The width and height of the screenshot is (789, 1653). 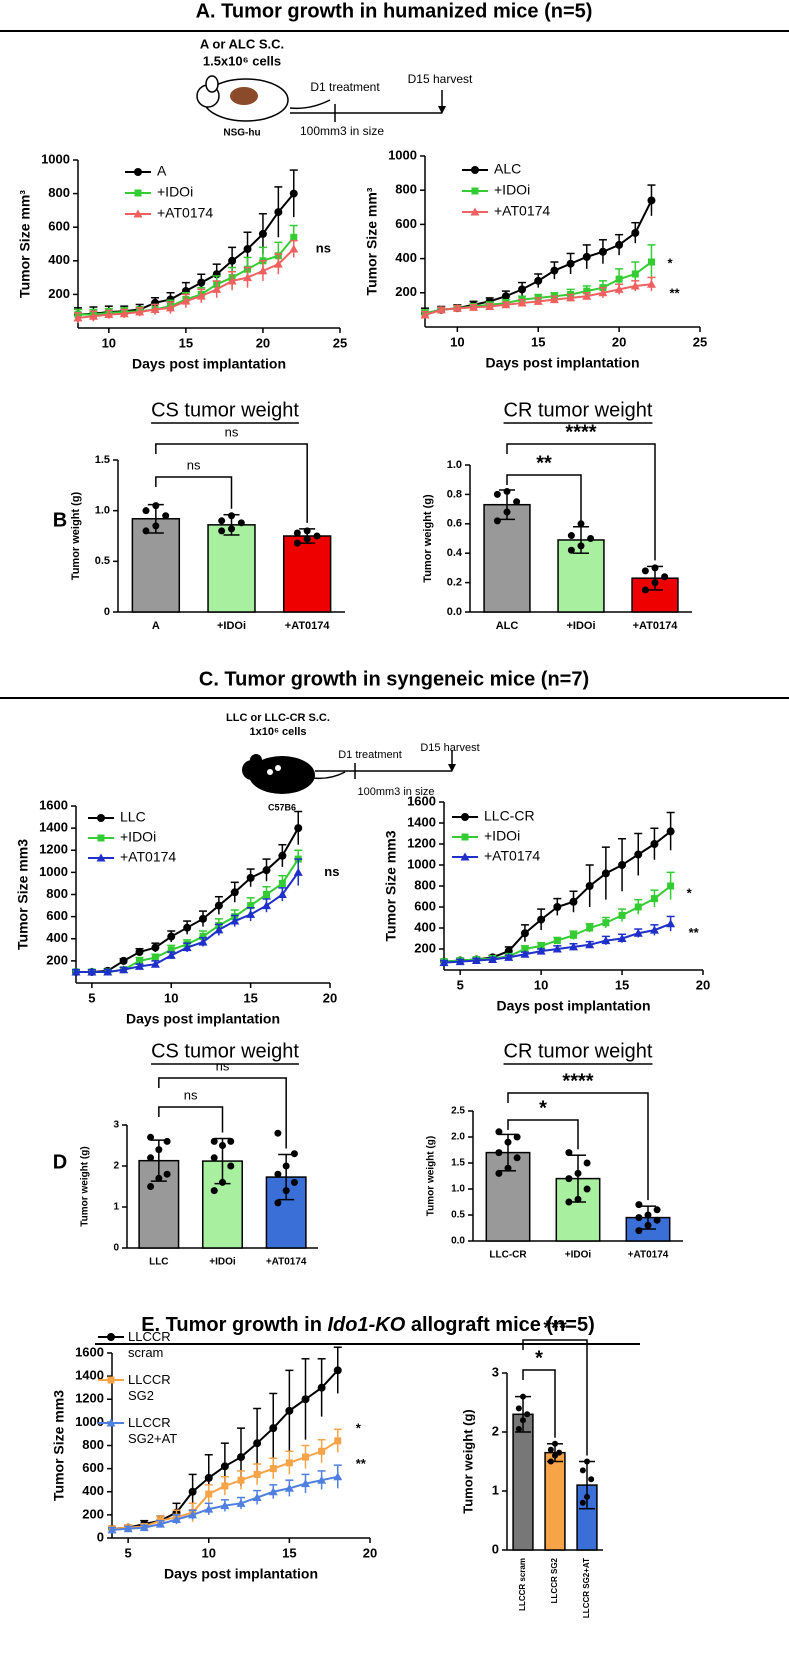 What do you see at coordinates (431, 1176) in the screenshot?
I see `y-axis-label: Tumor weight (g)` at bounding box center [431, 1176].